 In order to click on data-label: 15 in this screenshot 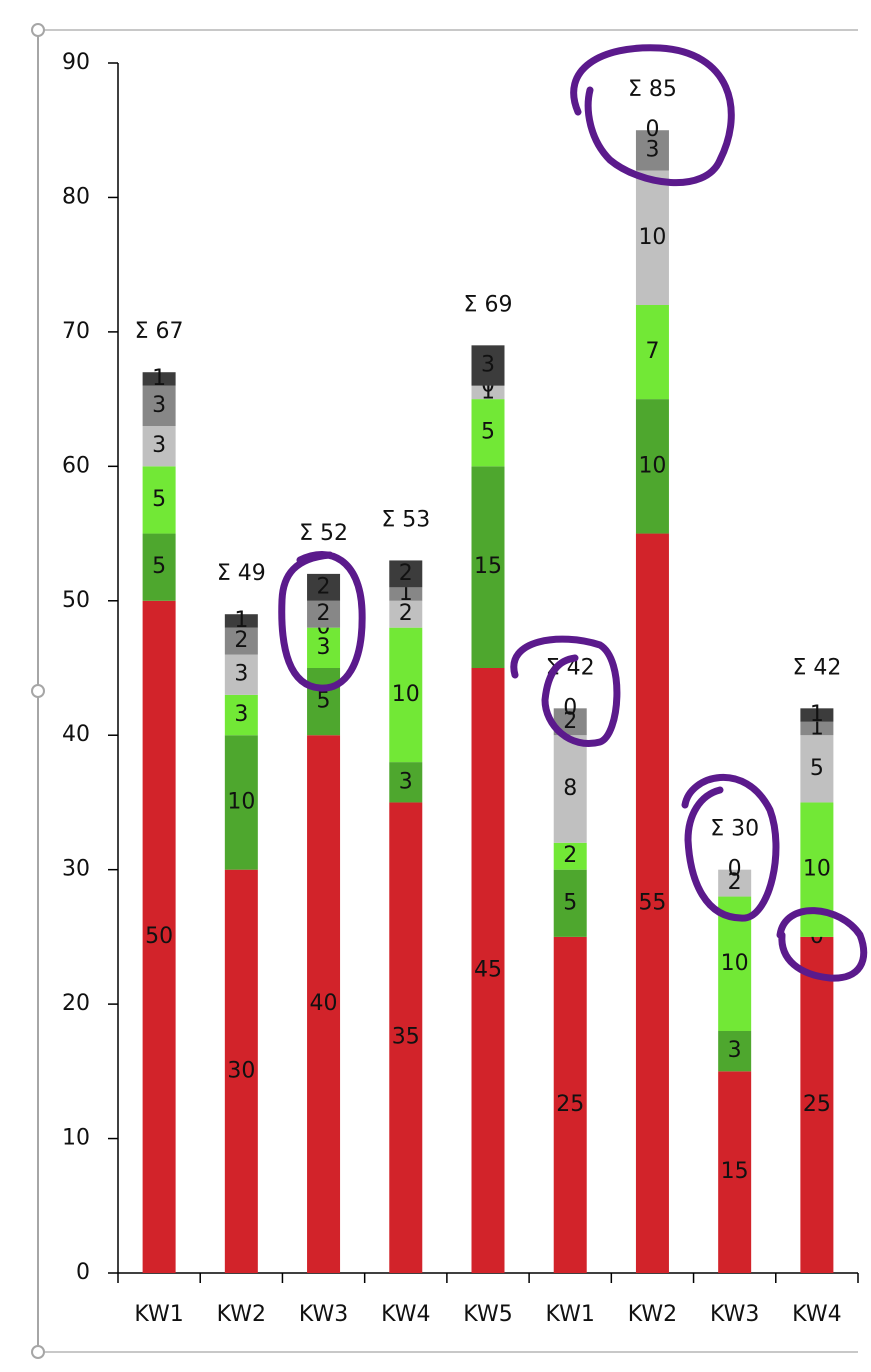, I will do `click(488, 566)`.